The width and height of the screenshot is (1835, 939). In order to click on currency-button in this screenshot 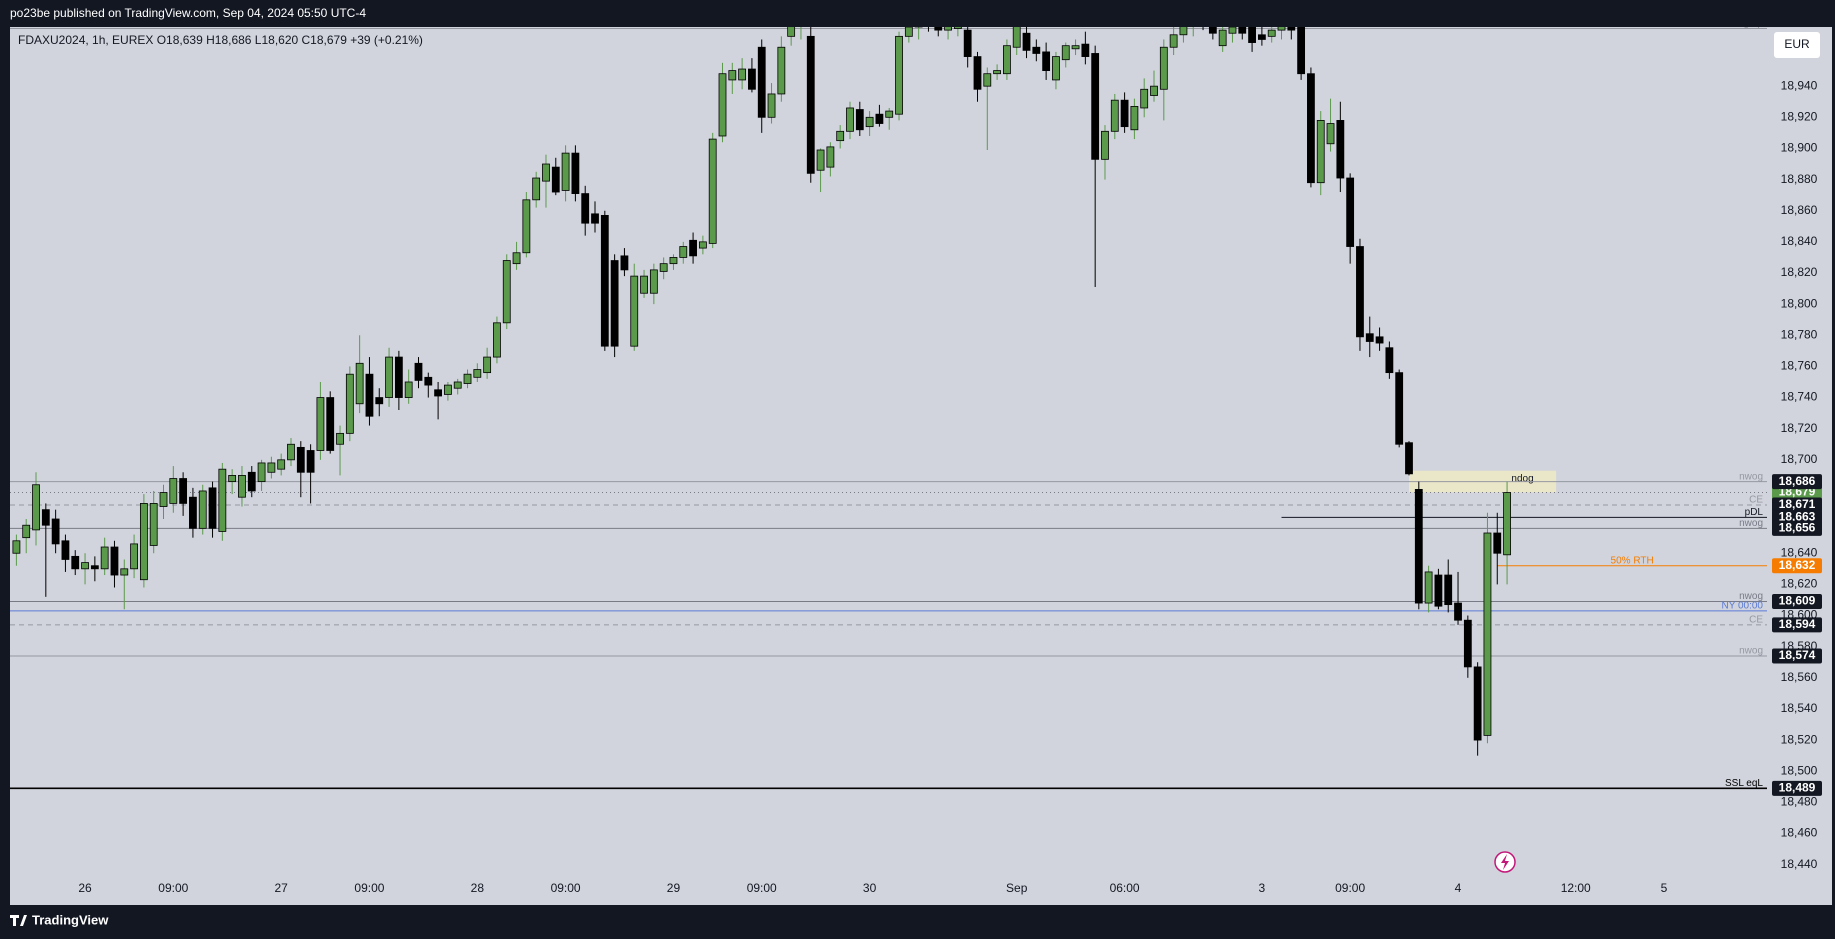, I will do `click(1797, 45)`.